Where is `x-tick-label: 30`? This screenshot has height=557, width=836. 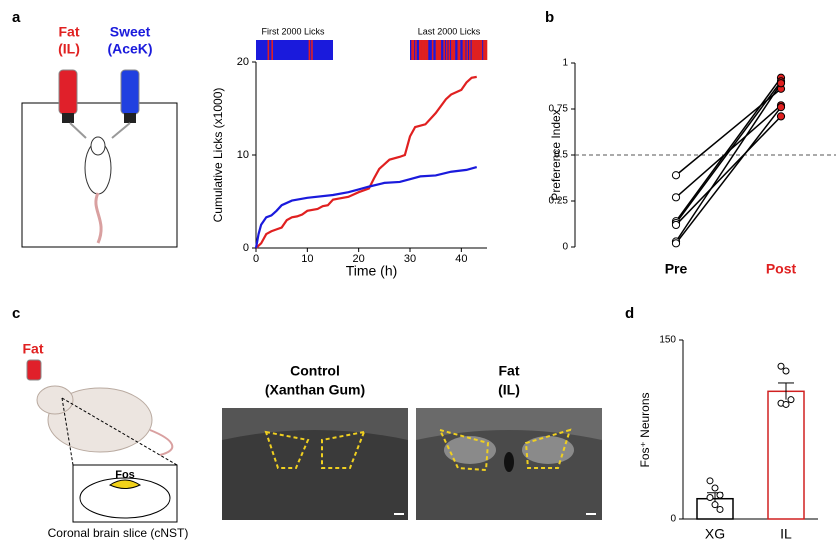
x-tick-label: 30 is located at coordinates (410, 259).